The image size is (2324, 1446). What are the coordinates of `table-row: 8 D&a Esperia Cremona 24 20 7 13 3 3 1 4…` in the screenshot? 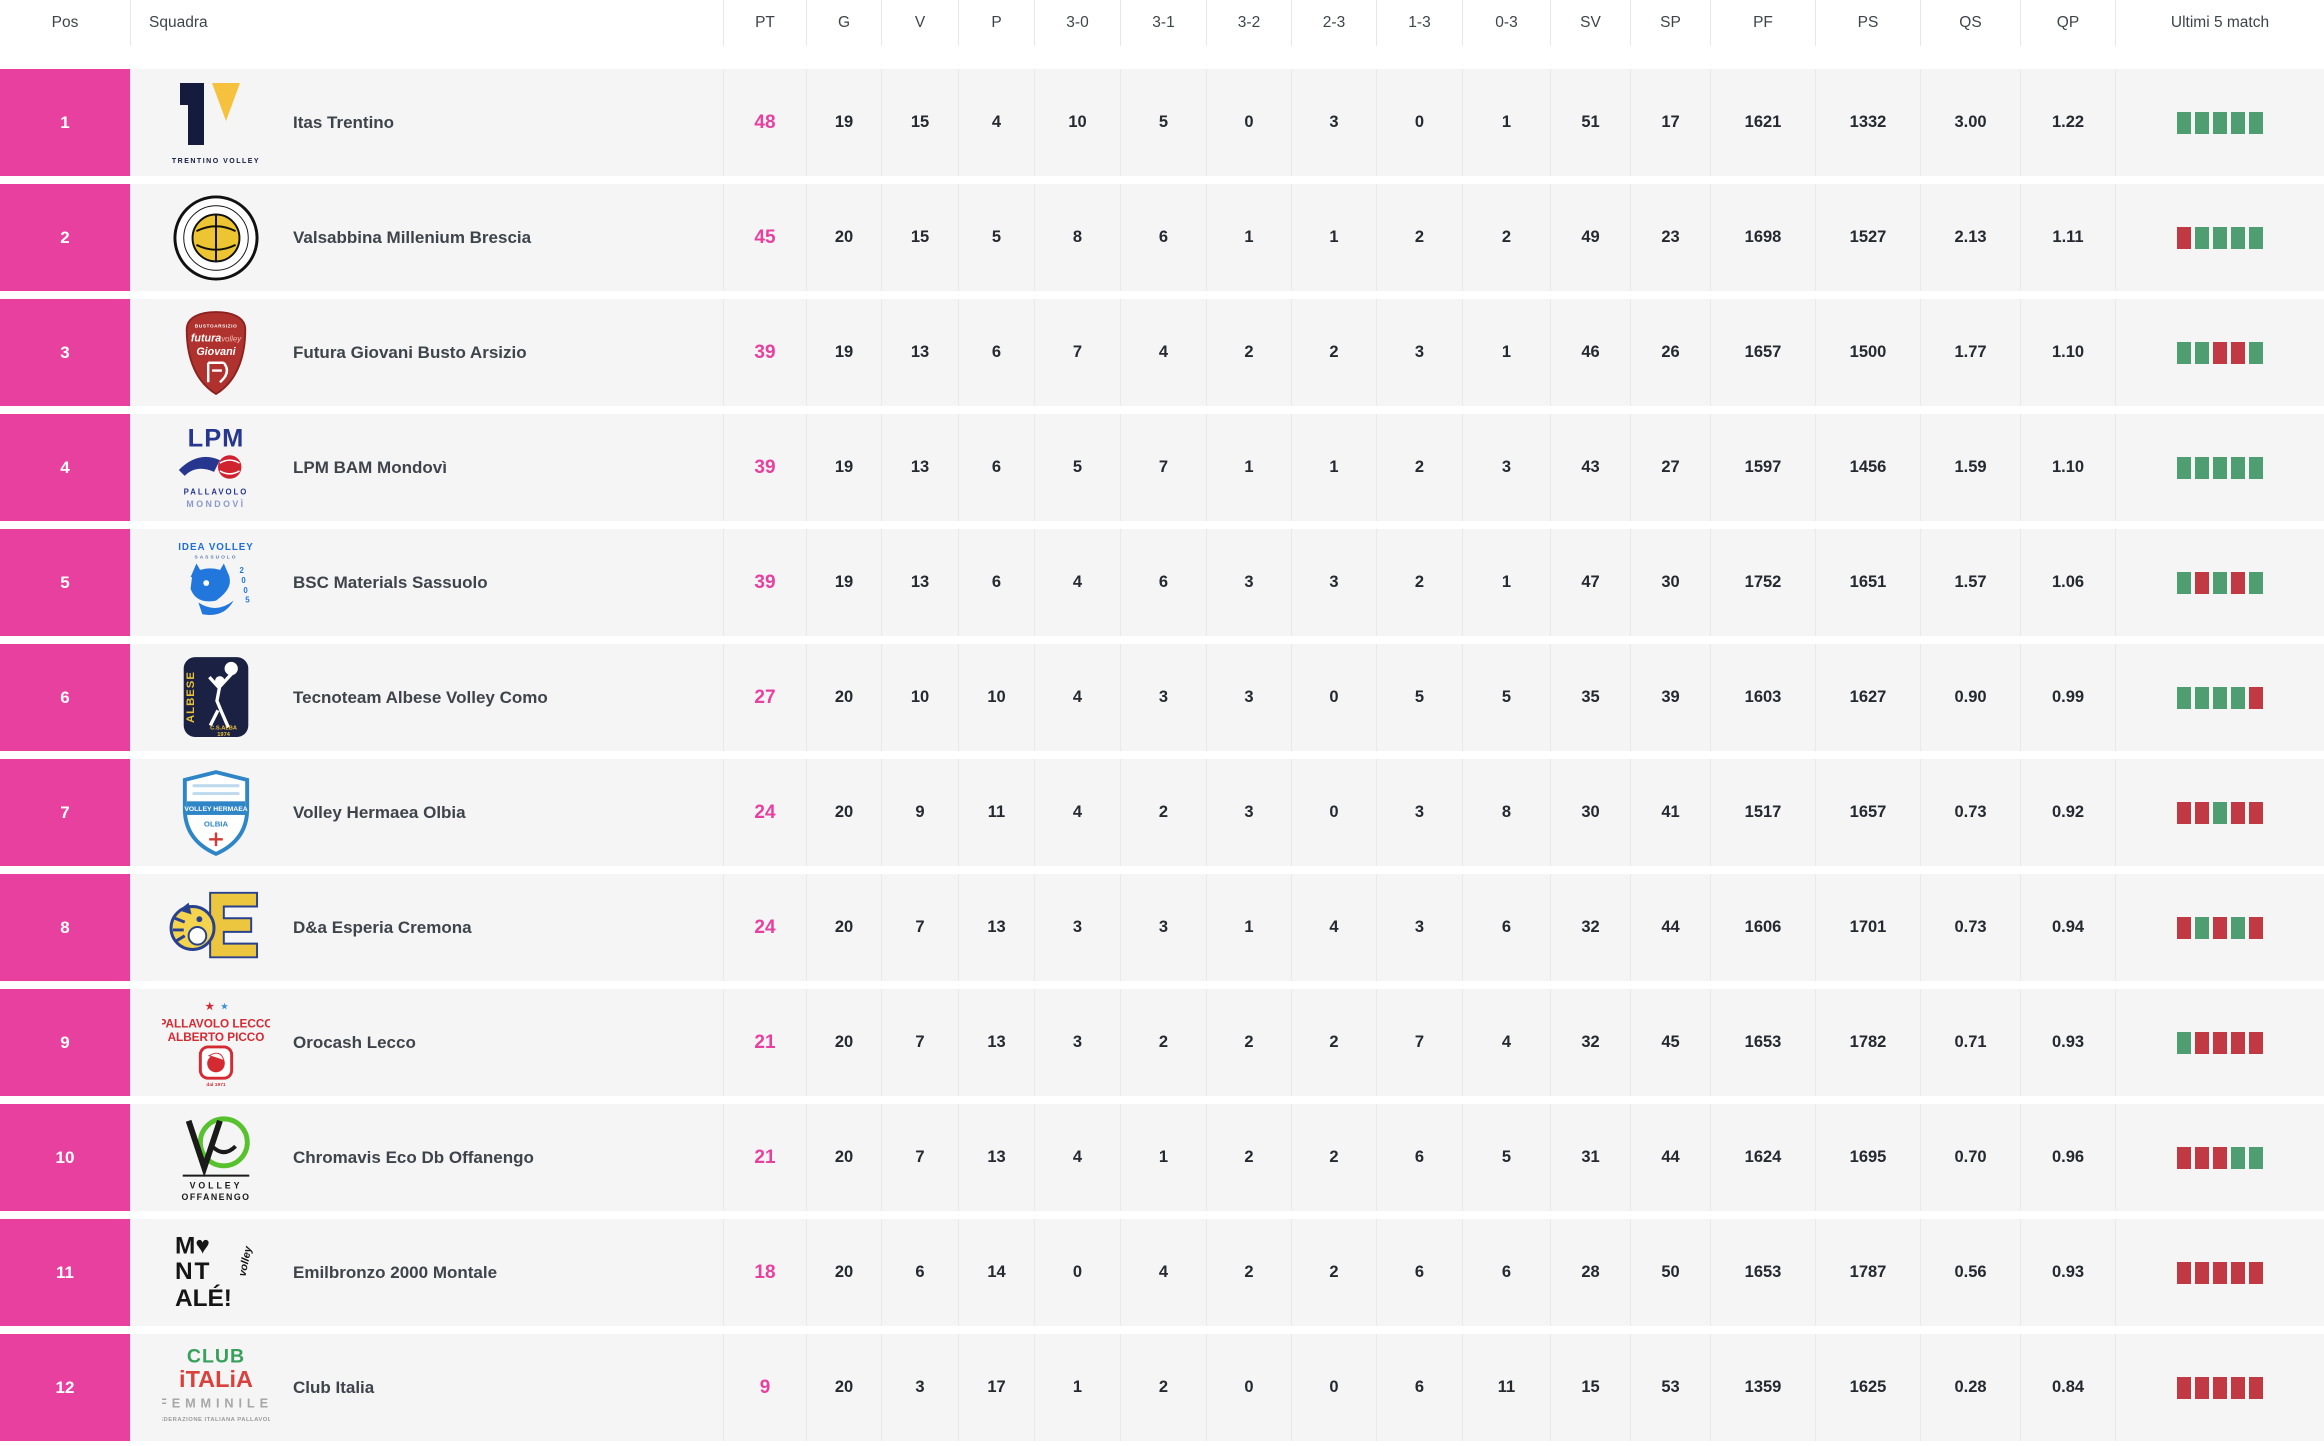 It's located at (1162, 927).